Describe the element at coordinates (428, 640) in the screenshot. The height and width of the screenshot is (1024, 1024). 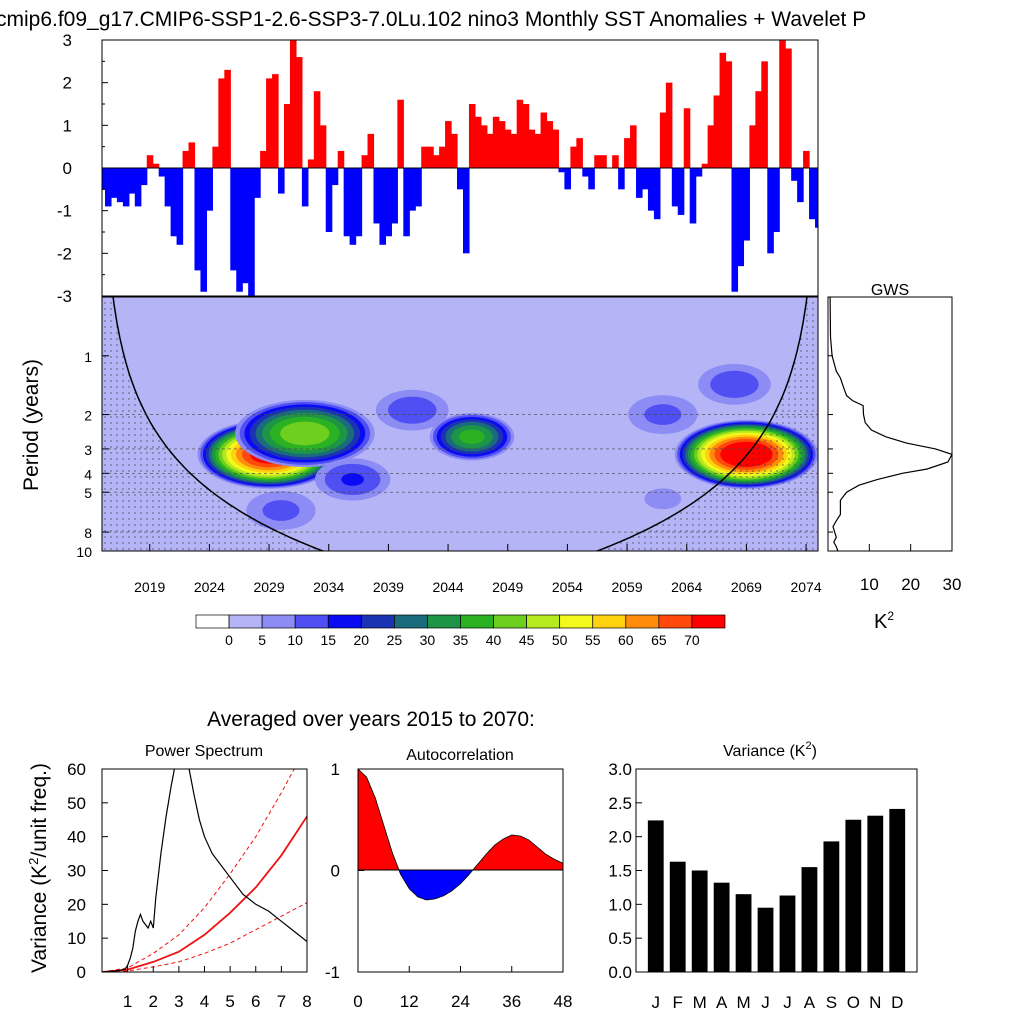
I see `colorbar-label: 30` at that location.